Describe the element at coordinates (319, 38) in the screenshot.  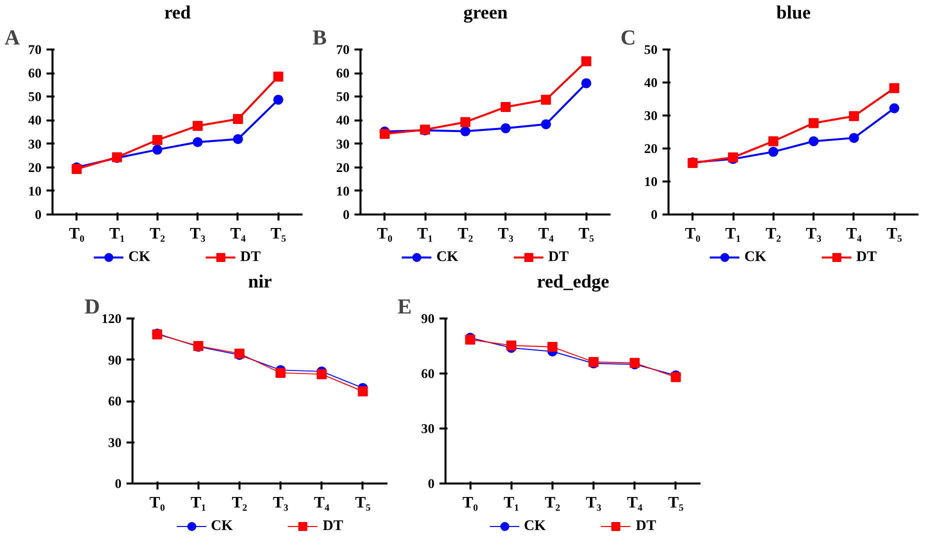
I see `text: B` at that location.